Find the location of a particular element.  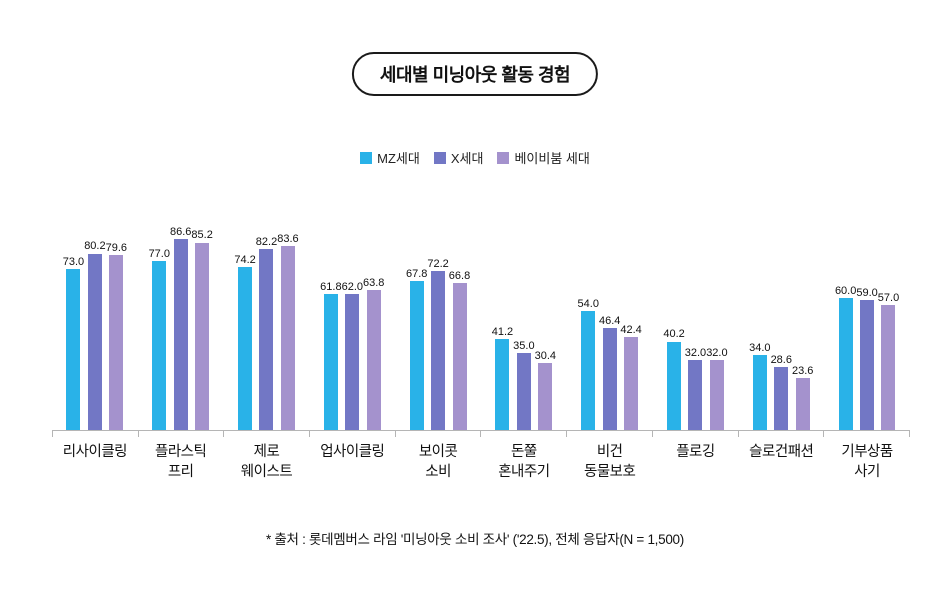

bar-value-label: 74.2 is located at coordinates (245, 259).